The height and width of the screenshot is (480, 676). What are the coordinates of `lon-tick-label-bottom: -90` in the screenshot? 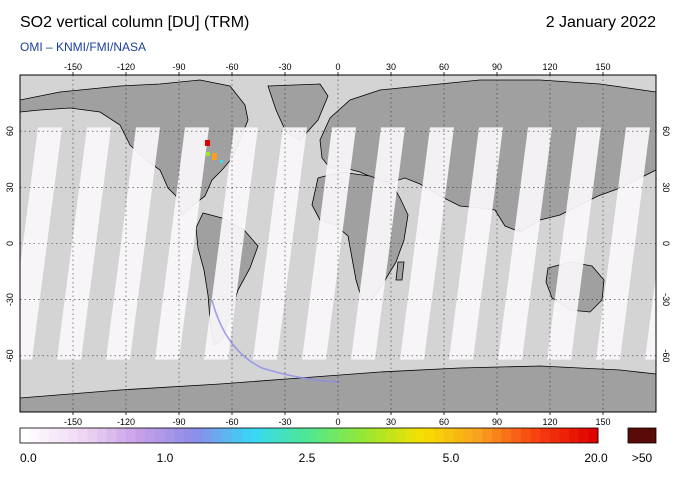 It's located at (178, 422).